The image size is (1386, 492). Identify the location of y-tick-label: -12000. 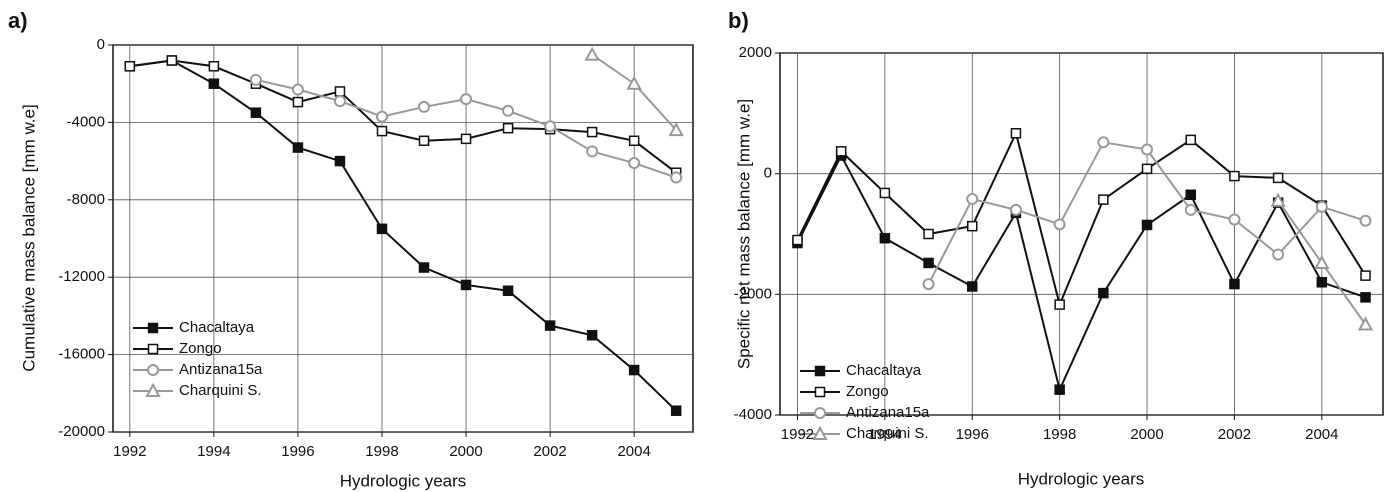
(81, 276).